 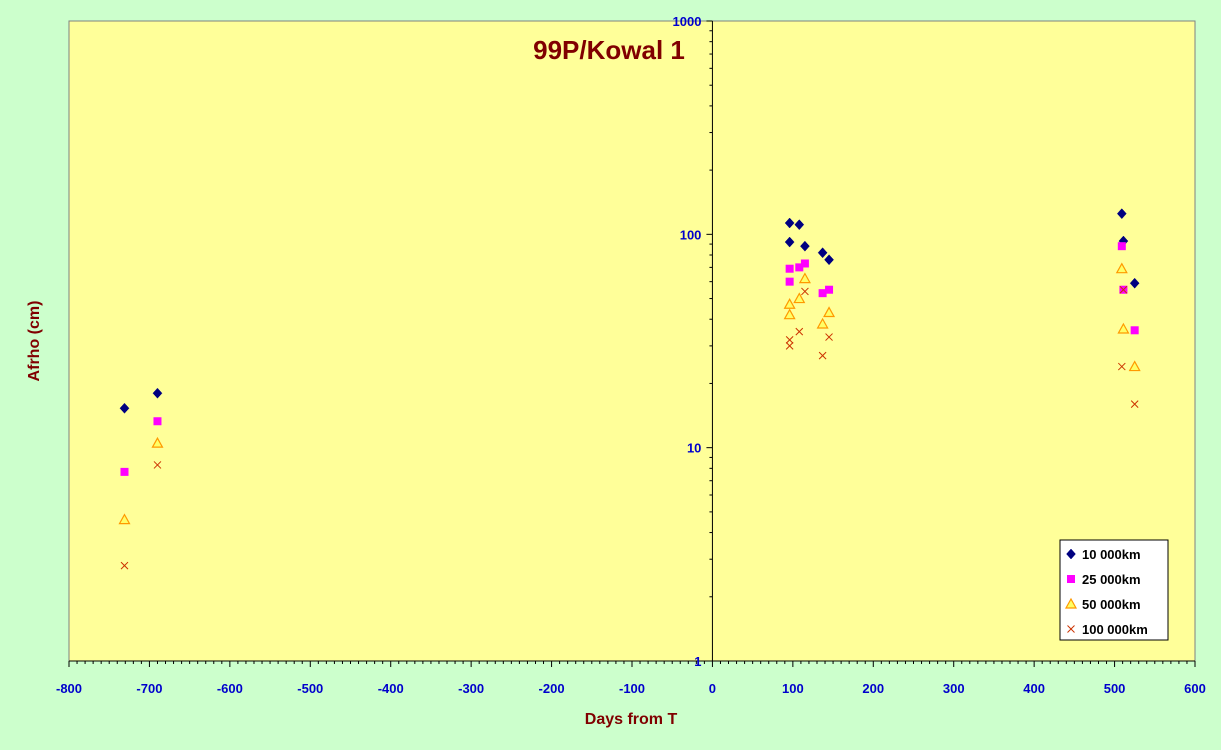 What do you see at coordinates (691, 234) in the screenshot?
I see `y-tick-label: 100` at bounding box center [691, 234].